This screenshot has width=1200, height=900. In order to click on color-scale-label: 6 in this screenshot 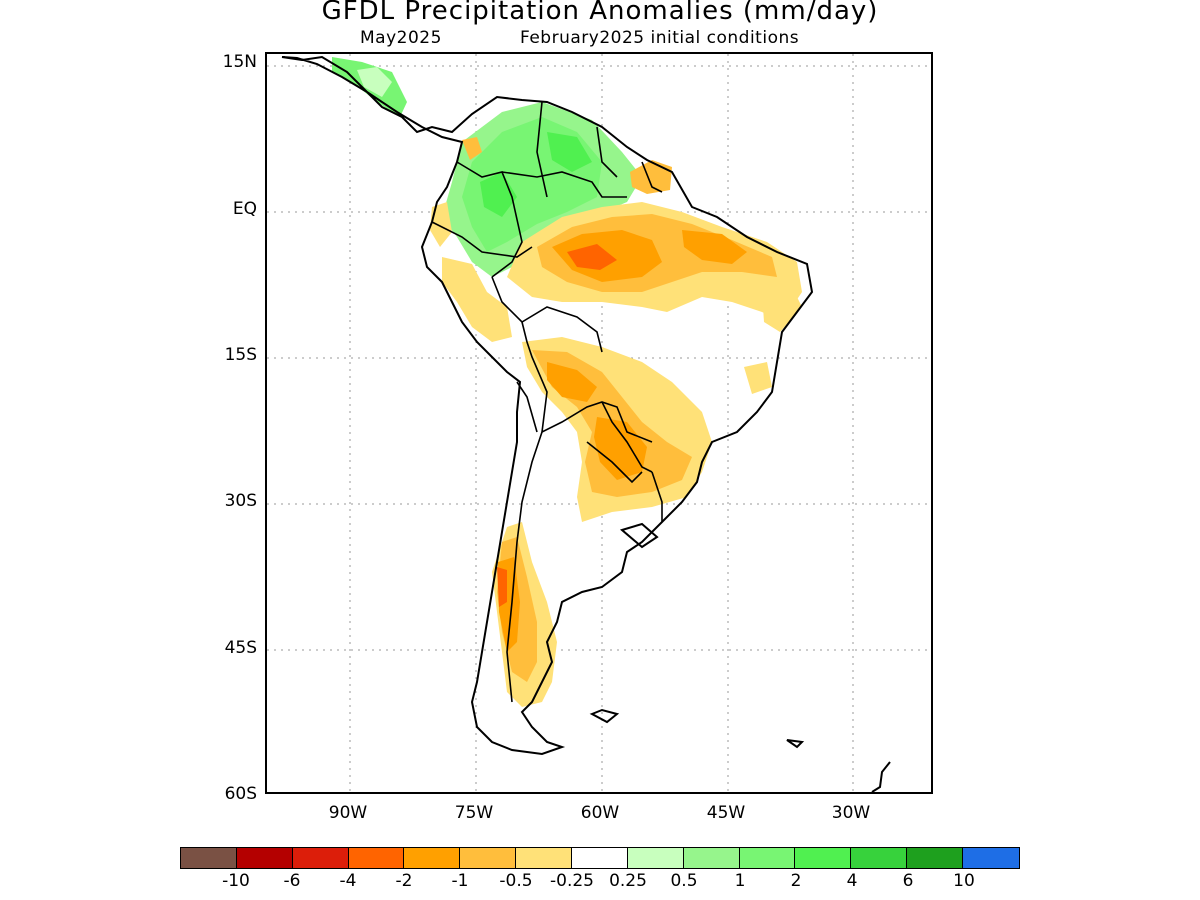, I will do `click(908, 881)`.